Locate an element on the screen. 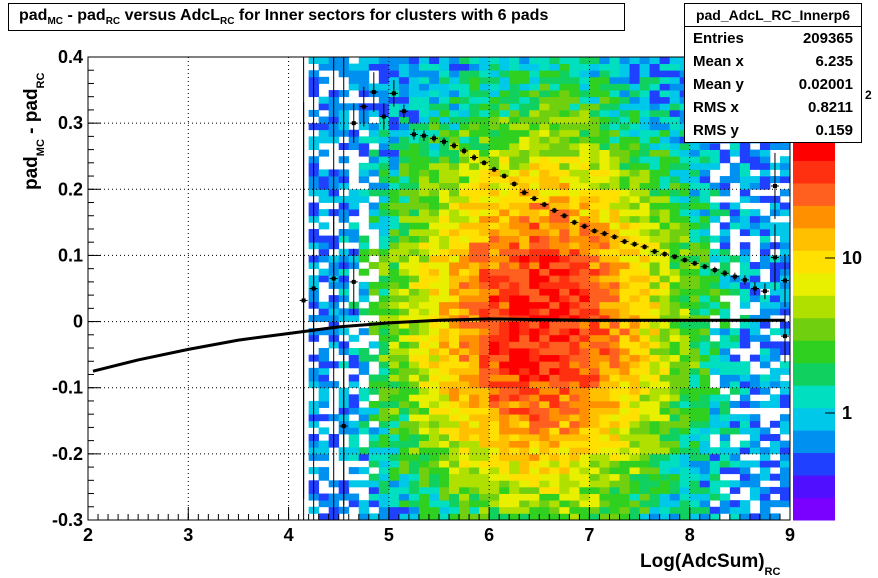  y-axis-label: padMC - padRC is located at coordinates (34, 131).